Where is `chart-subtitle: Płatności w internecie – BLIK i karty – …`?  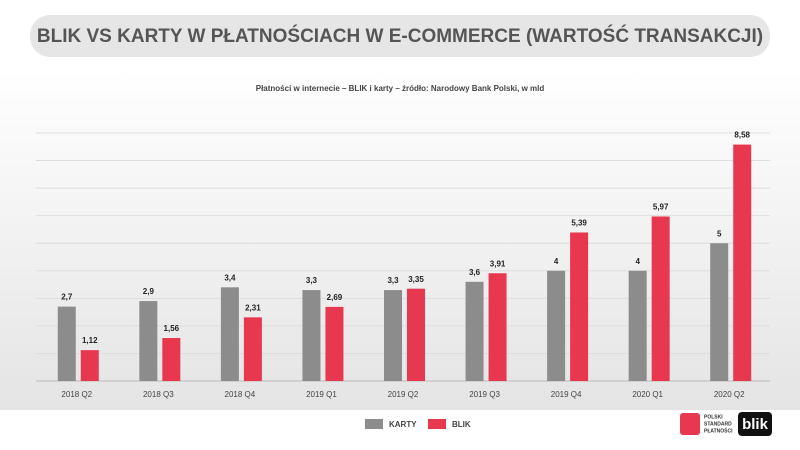 chart-subtitle: Płatności w internecie – BLIK i karty – … is located at coordinates (400, 88).